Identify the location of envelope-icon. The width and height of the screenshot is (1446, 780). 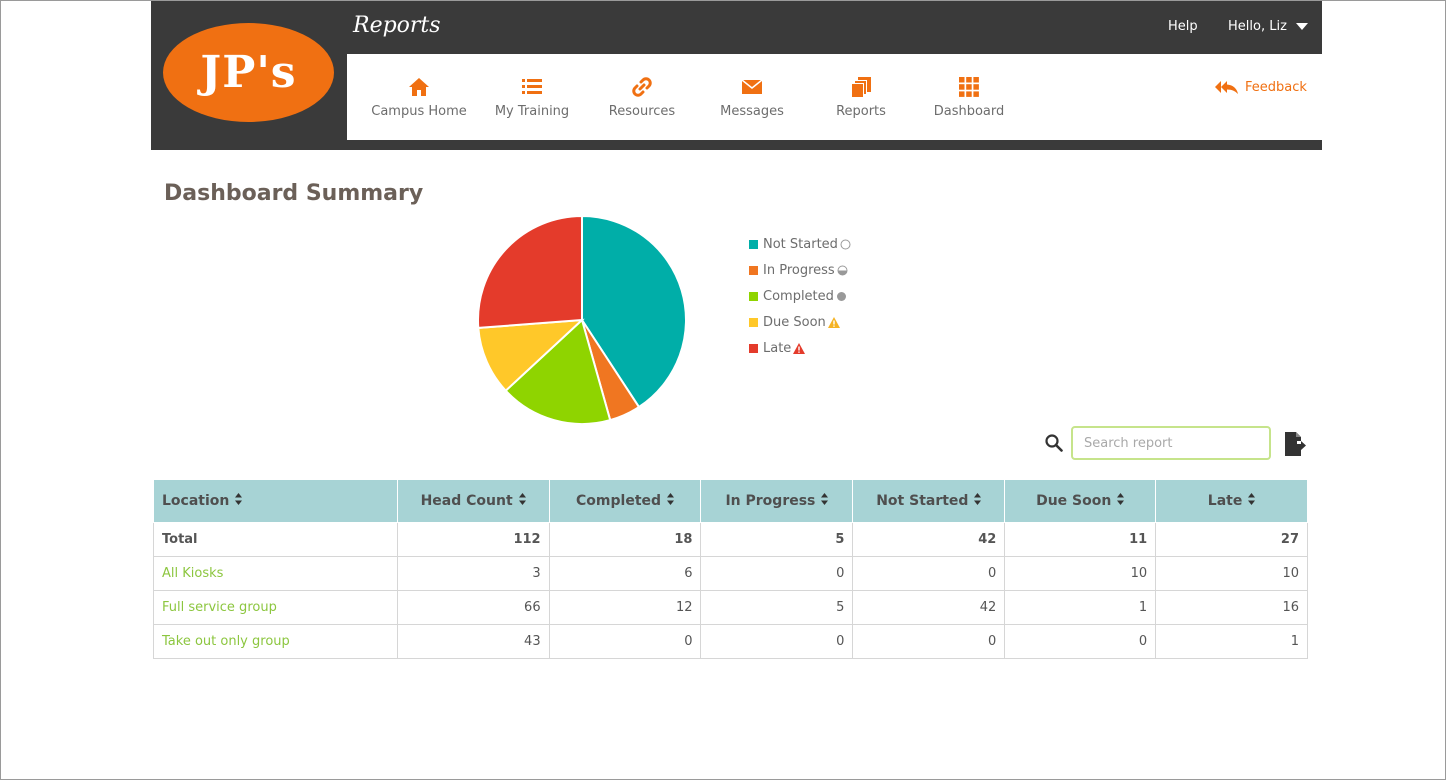
(752, 87).